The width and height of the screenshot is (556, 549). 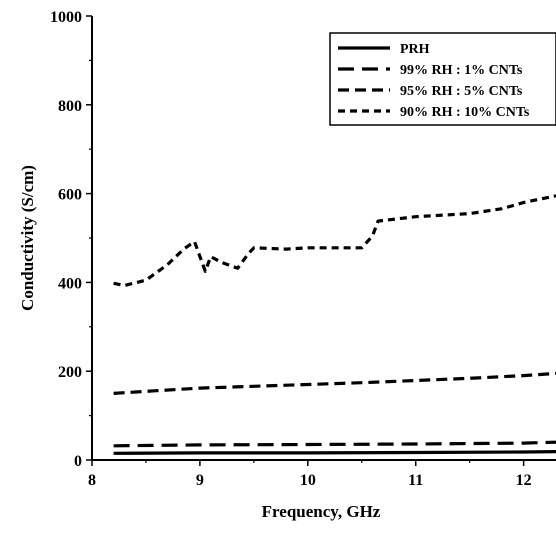 I want to click on x-tick-label: 12, so click(x=524, y=480).